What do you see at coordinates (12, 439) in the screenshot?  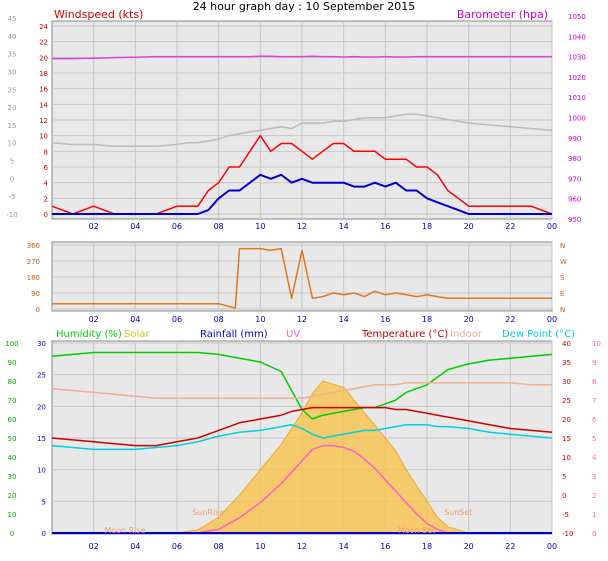 I see `humidity-tick-label: 50` at bounding box center [12, 439].